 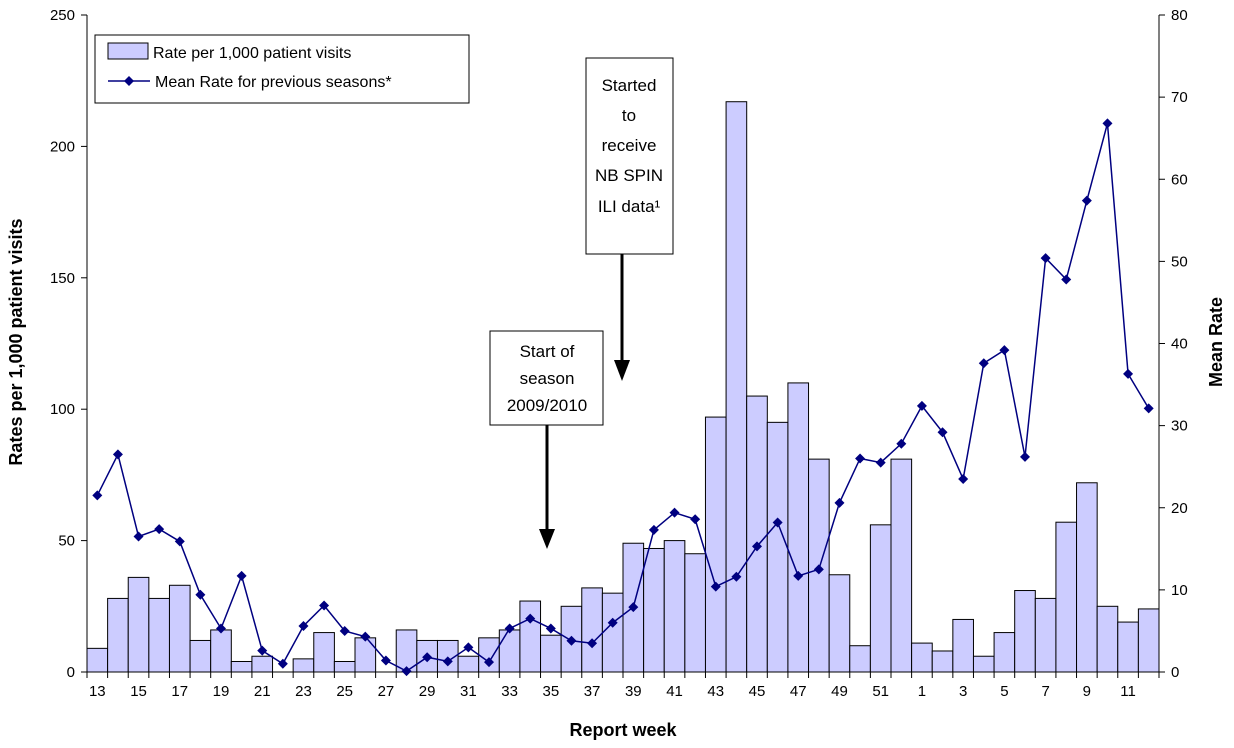 What do you see at coordinates (633, 691) in the screenshot?
I see `x-tick-label: 39` at bounding box center [633, 691].